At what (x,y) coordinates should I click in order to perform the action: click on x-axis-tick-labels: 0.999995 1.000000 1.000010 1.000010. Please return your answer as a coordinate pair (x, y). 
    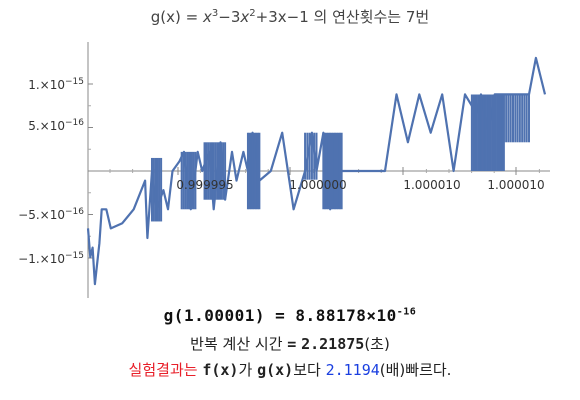
    Looking at the image, I should click on (360, 185).